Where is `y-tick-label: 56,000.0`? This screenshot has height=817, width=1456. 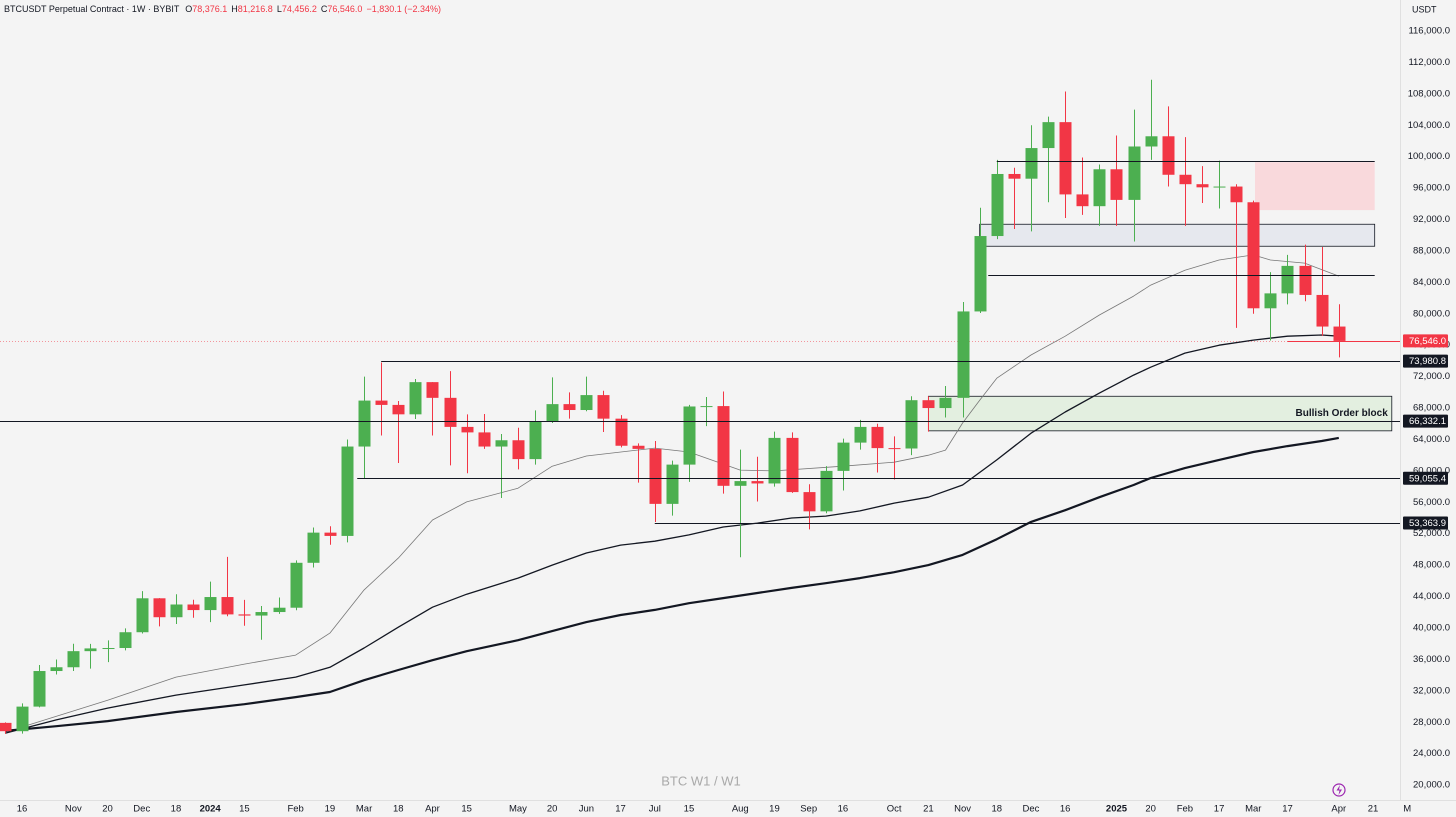
y-tick-label: 56,000.0 is located at coordinates (1431, 502).